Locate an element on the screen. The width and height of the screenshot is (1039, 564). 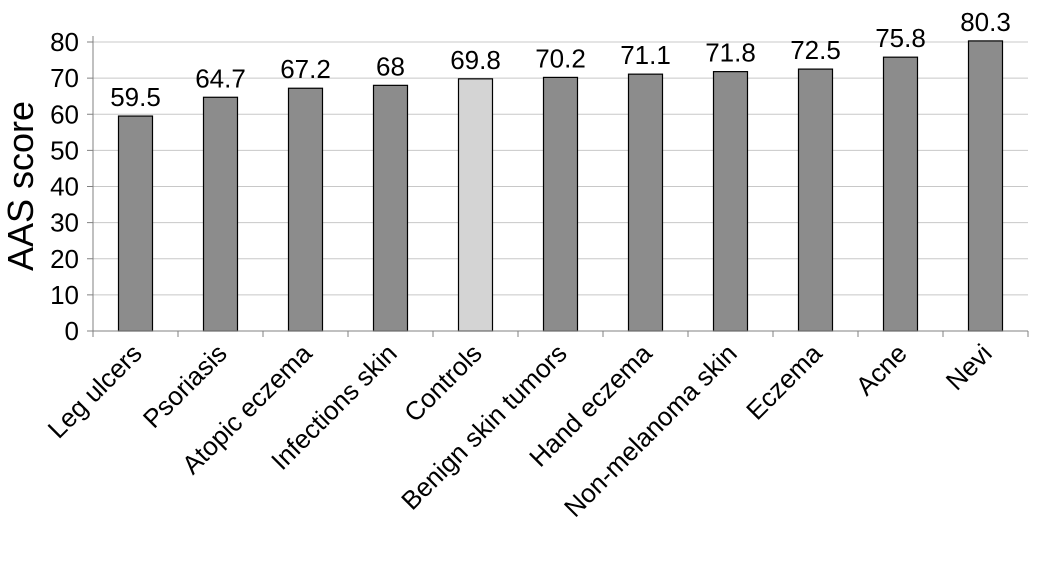
data-label: 75.8 is located at coordinates (900, 38).